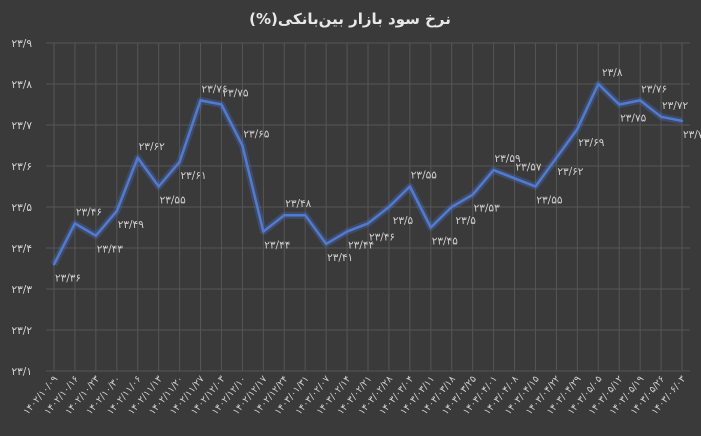  I want to click on data-label: ۲۳/۴۱, so click(340, 258).